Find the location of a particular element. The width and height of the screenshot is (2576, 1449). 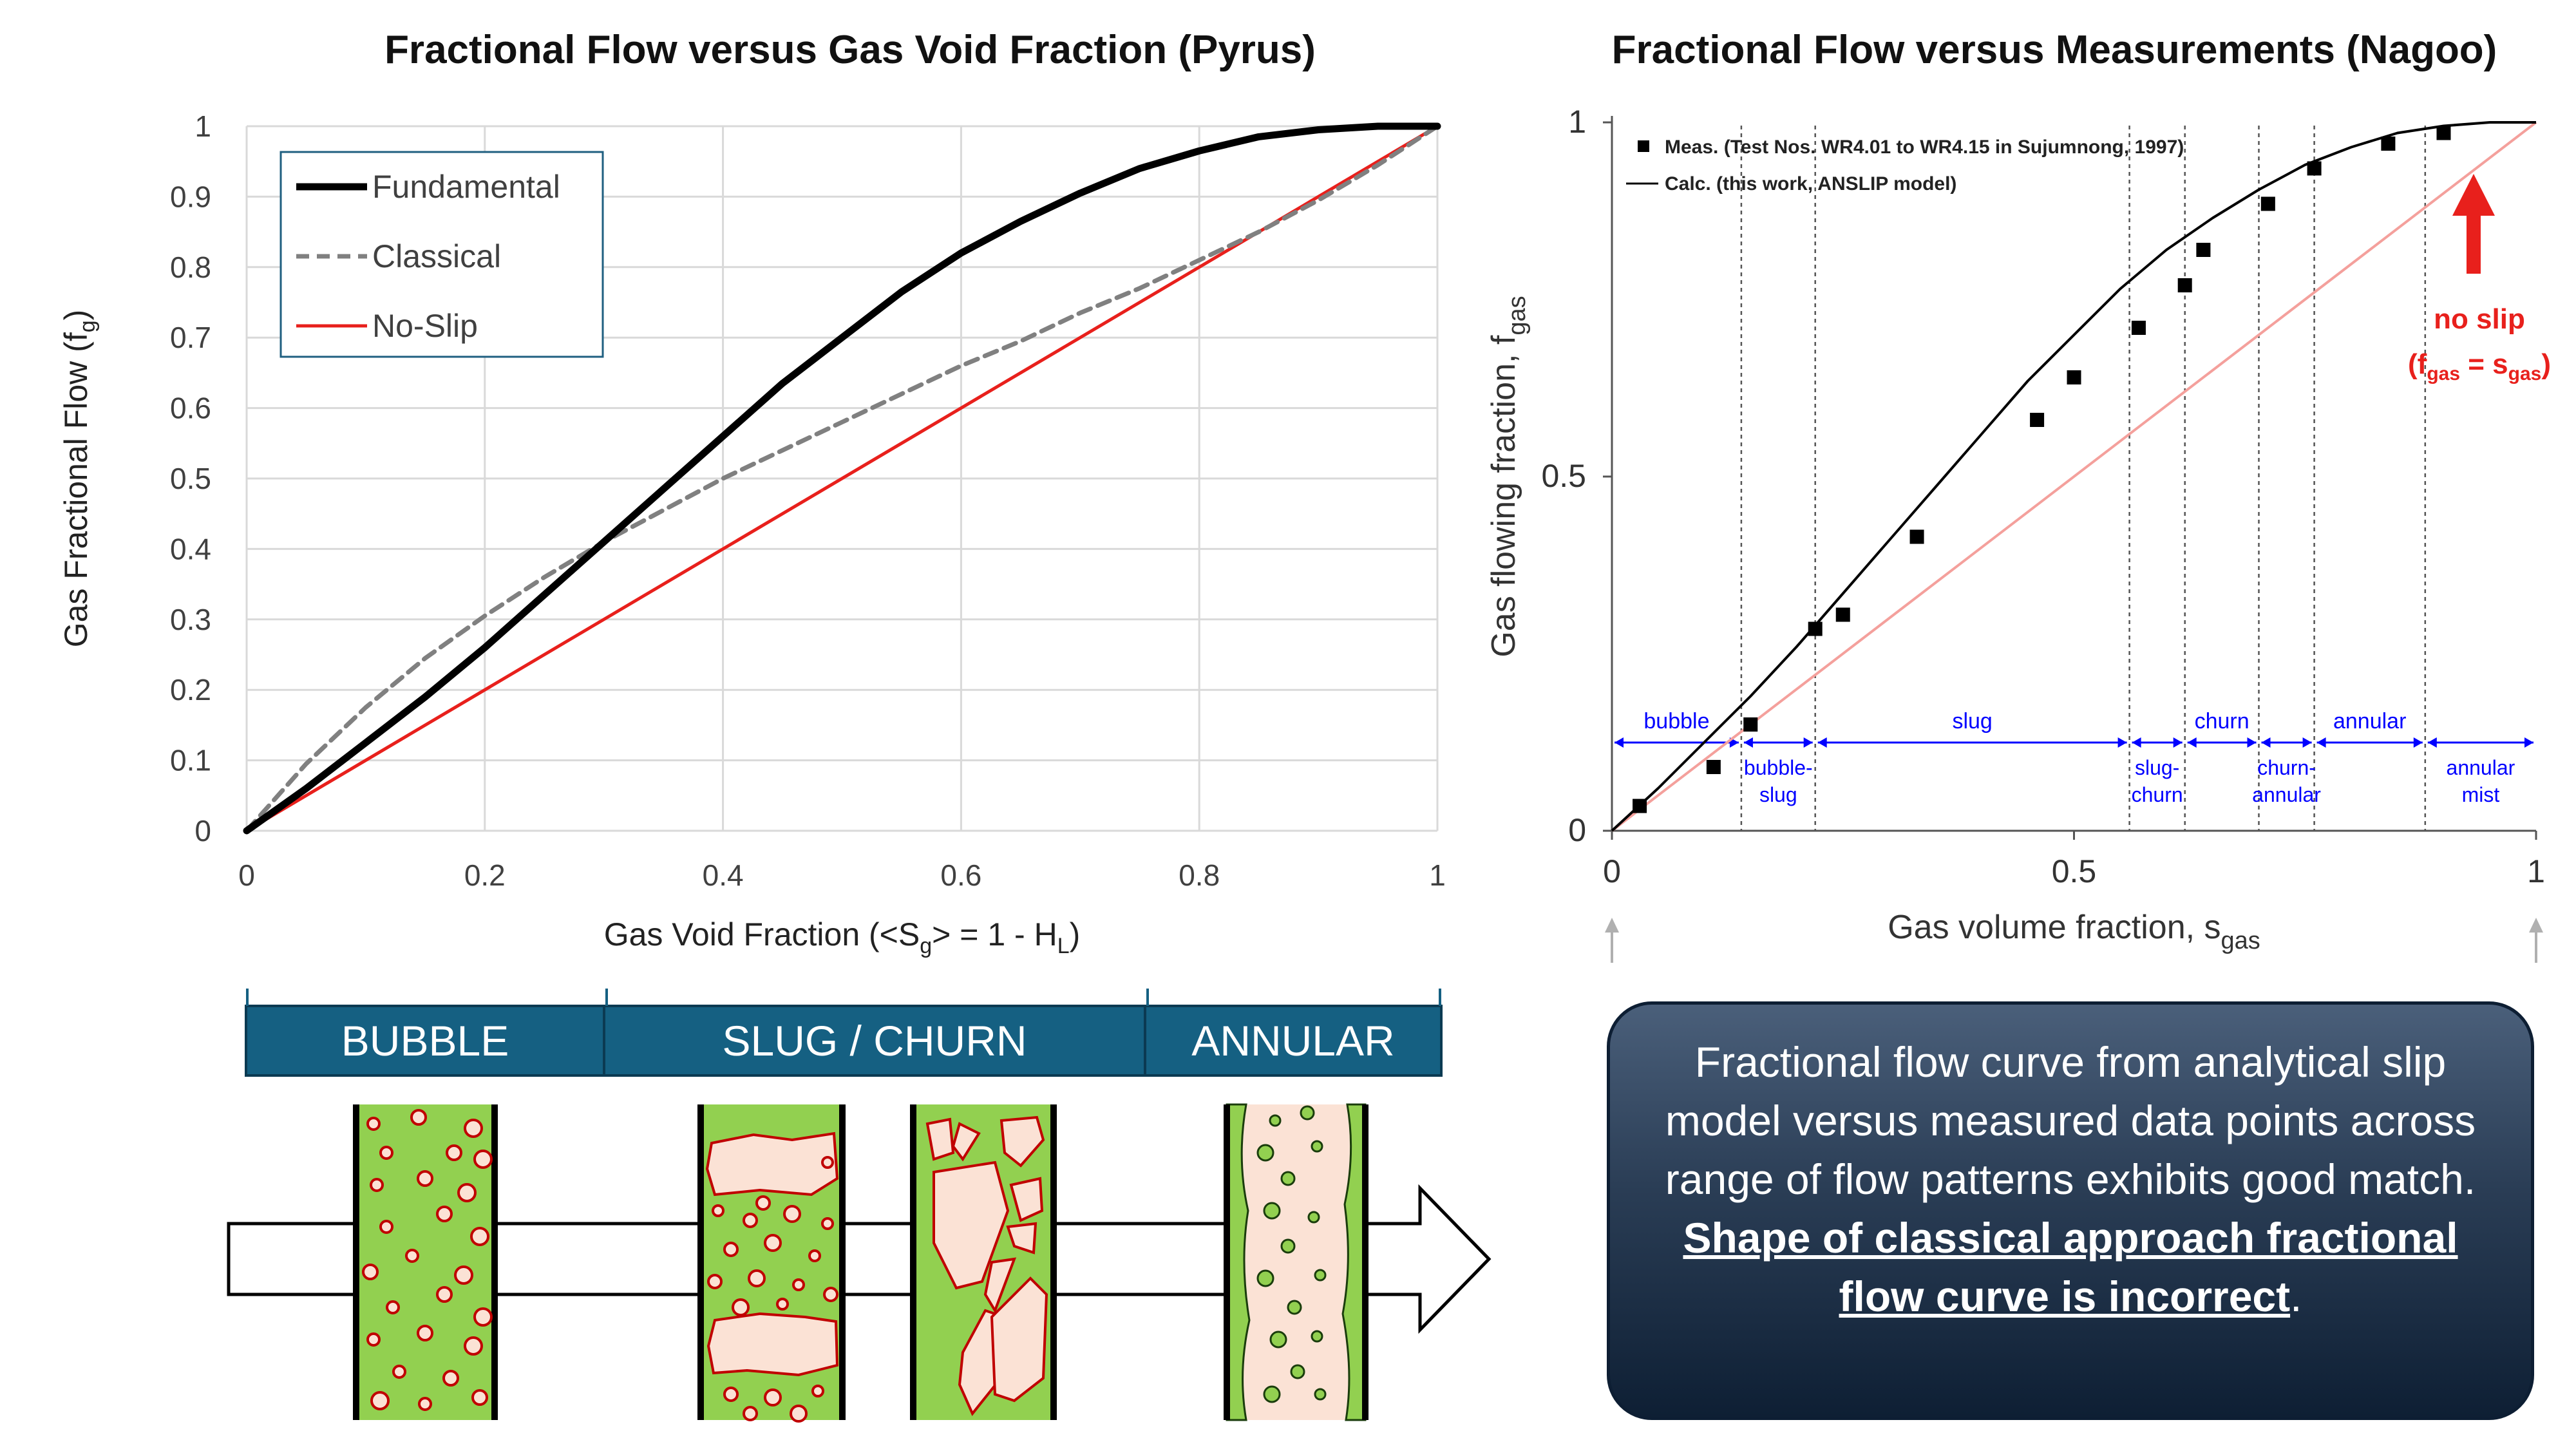

legend-label: Classical is located at coordinates (436, 256).